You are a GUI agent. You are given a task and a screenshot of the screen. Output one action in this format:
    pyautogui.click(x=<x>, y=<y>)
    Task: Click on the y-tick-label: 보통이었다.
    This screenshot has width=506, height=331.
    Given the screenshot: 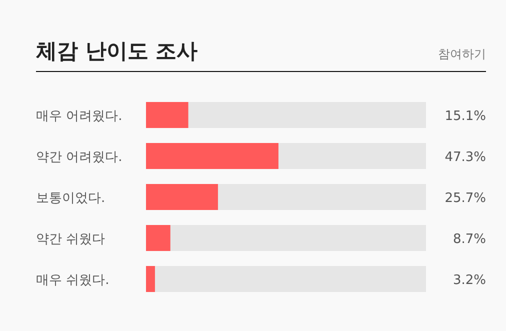 What is the action you would take?
    pyautogui.click(x=71, y=198)
    